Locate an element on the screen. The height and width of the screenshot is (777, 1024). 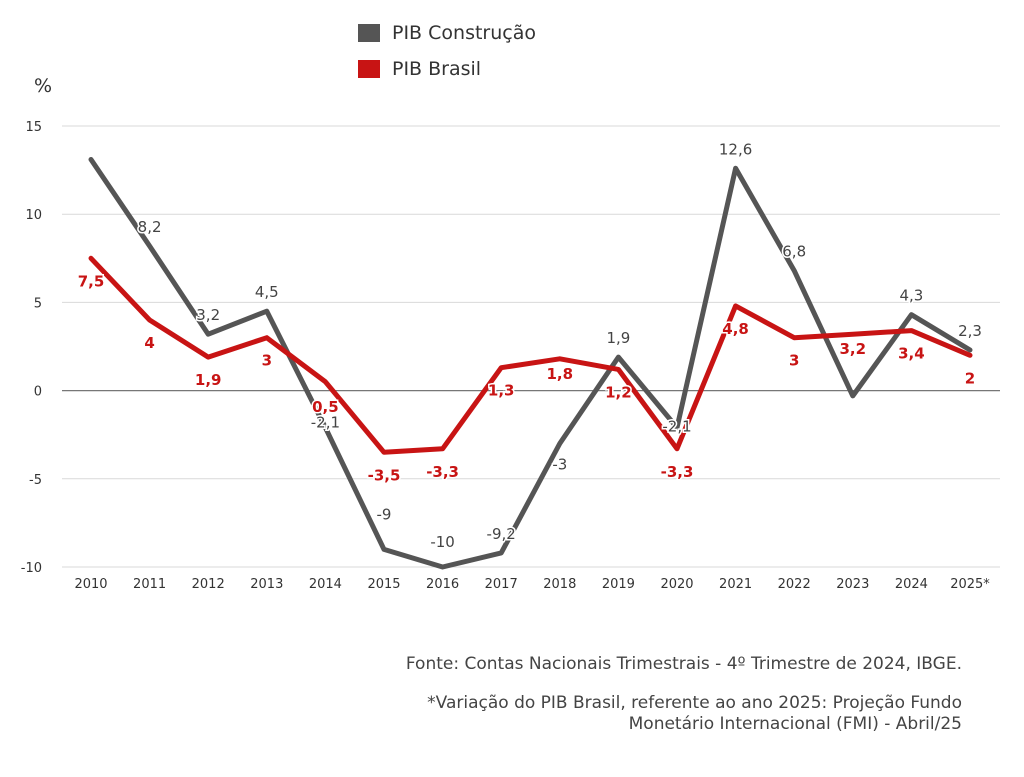
x-tick-label: 2022 is located at coordinates (794, 584).